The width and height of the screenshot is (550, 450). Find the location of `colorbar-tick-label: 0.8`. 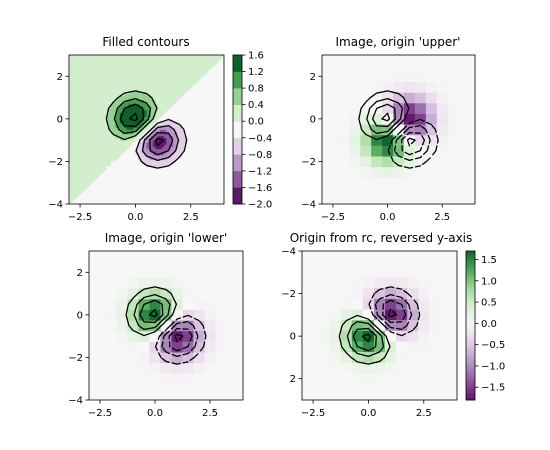

colorbar-tick-label: 0.8 is located at coordinates (256, 89).